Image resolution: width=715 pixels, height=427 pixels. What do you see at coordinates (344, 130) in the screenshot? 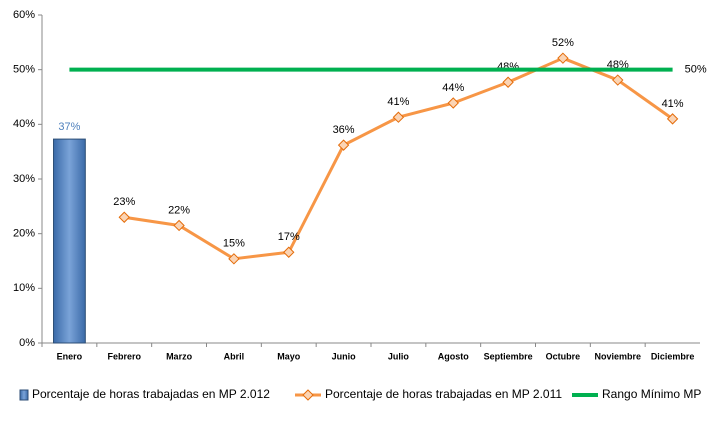
I see `data-label: 36%` at bounding box center [344, 130].